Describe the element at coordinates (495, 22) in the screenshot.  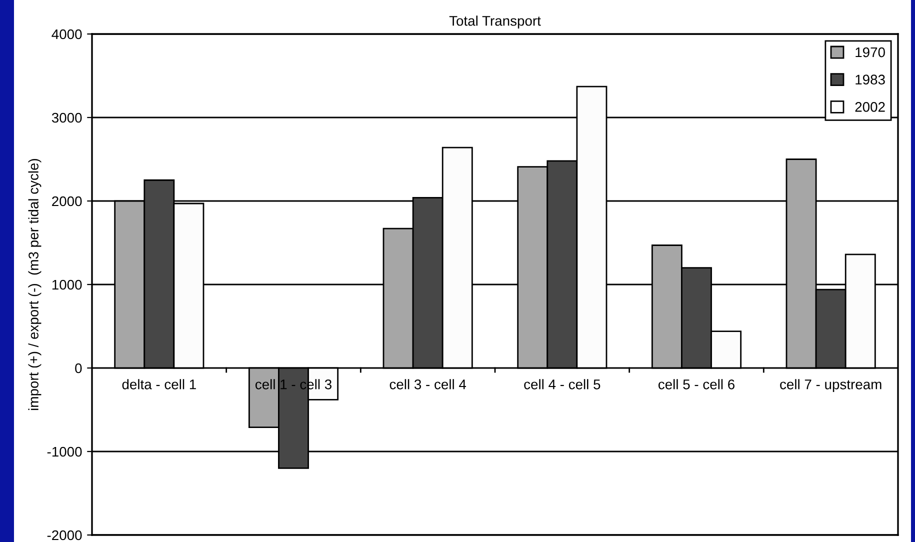
I see `chart-title: Total Transport` at that location.